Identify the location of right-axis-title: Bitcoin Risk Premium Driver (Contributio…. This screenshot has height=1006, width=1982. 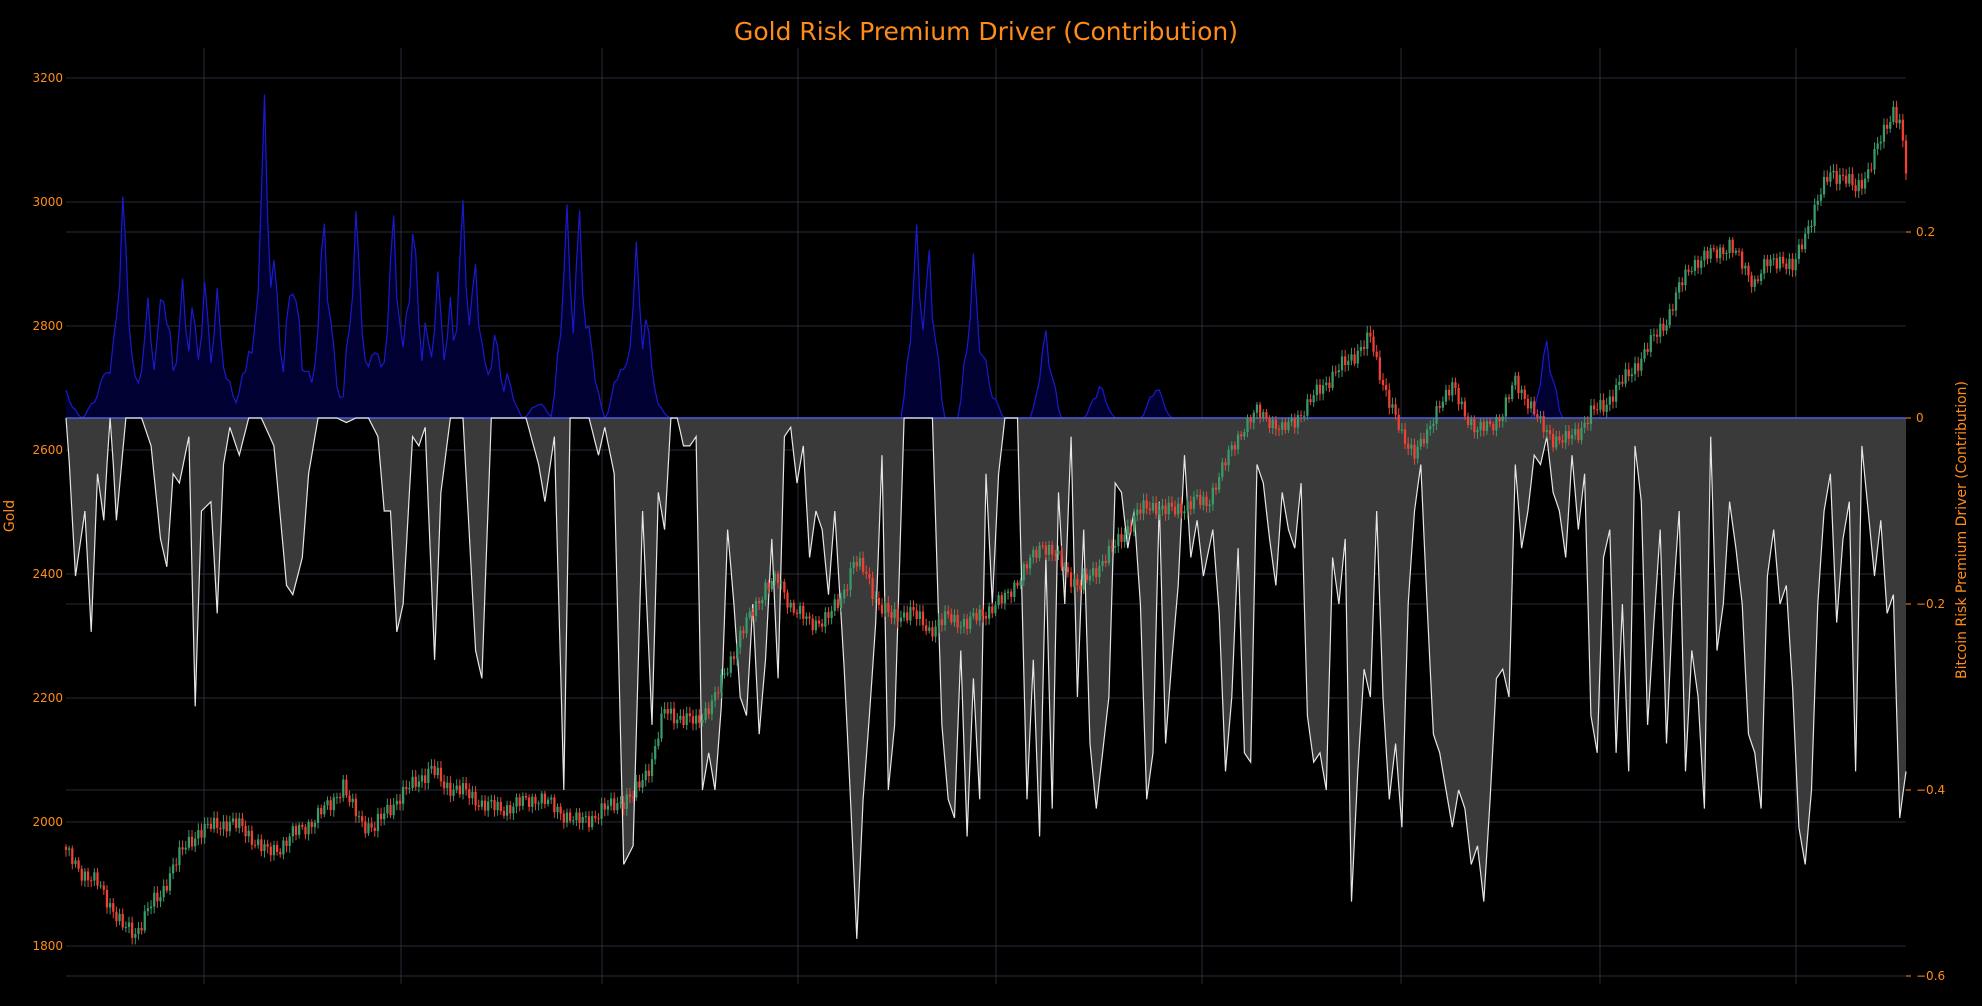
(1962, 530).